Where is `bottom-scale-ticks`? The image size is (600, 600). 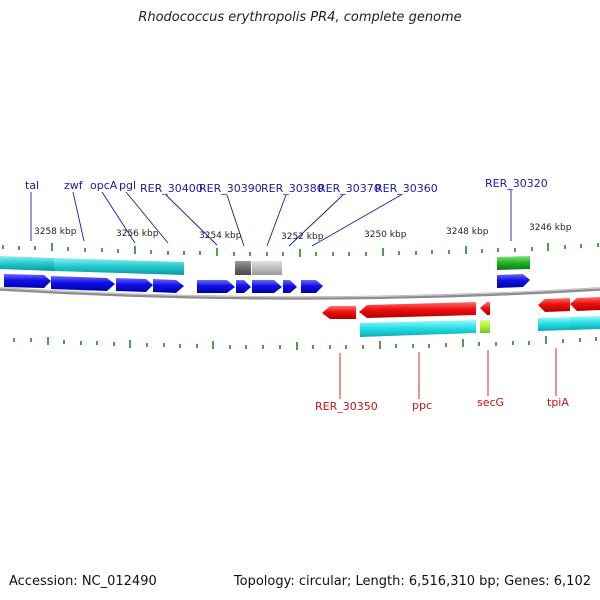
bottom-scale-ticks is located at coordinates (305, 343).